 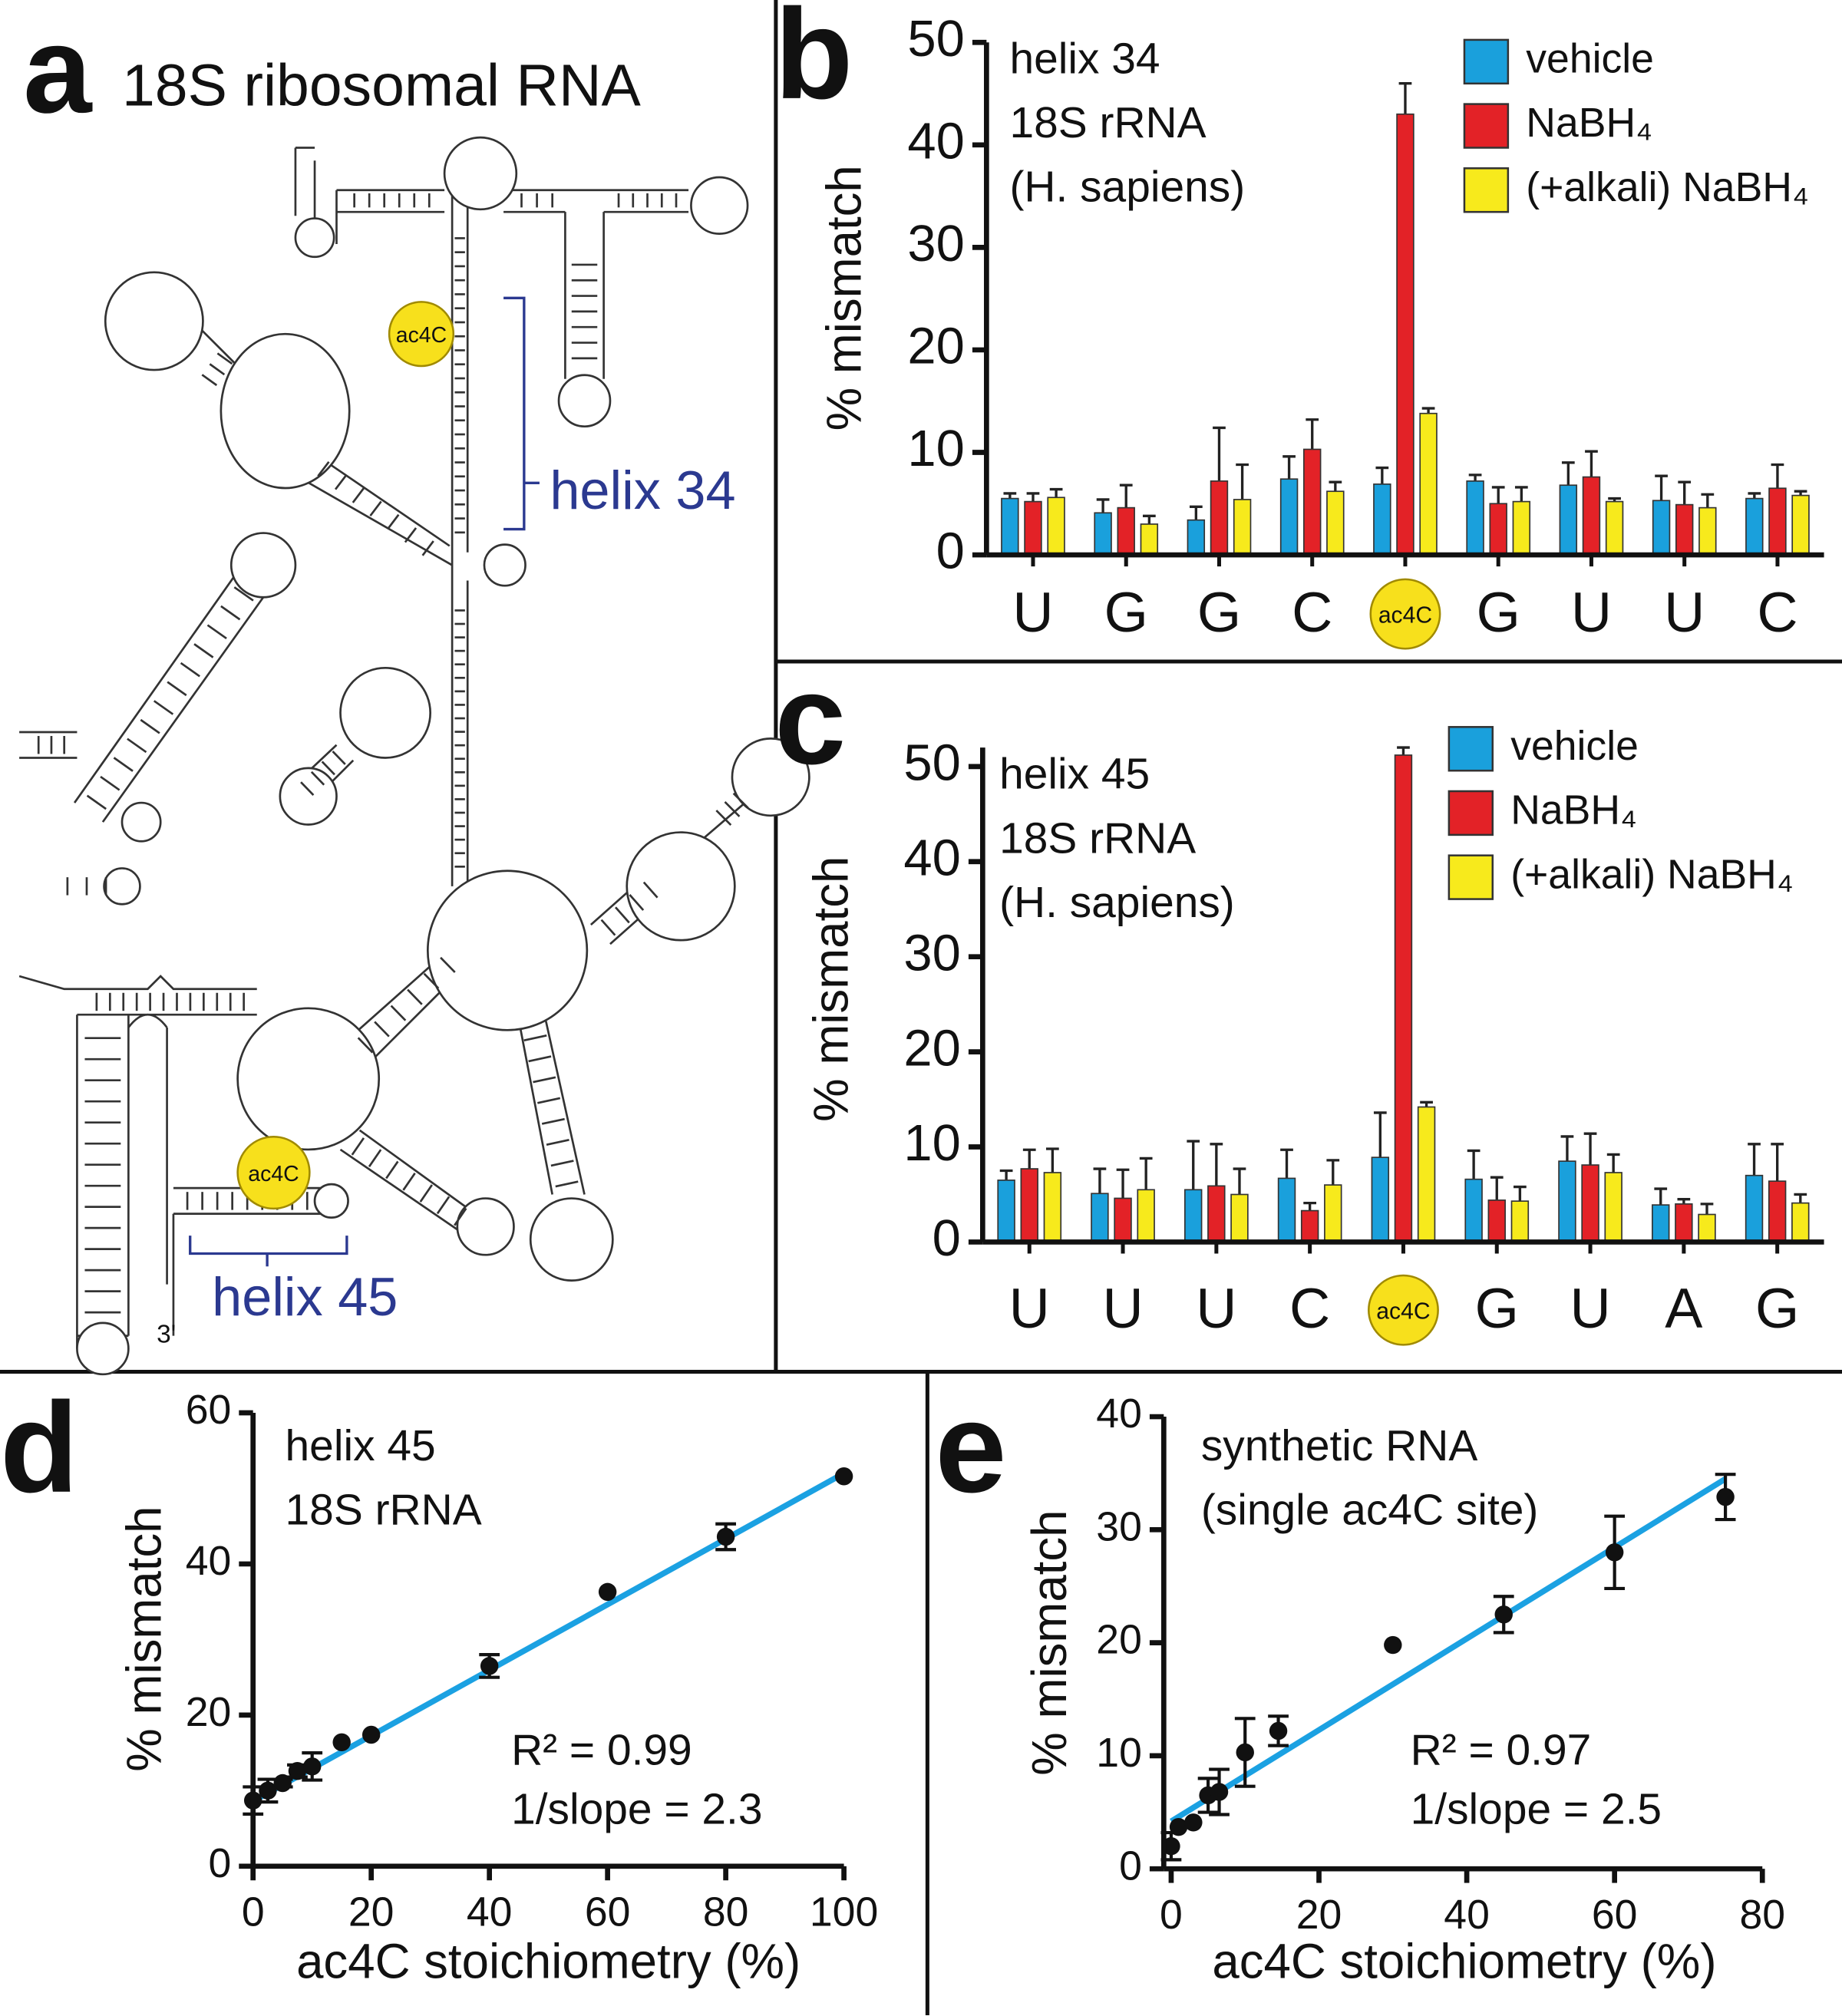 I want to click on ac4c-label: ac4C, so click(x=421, y=335).